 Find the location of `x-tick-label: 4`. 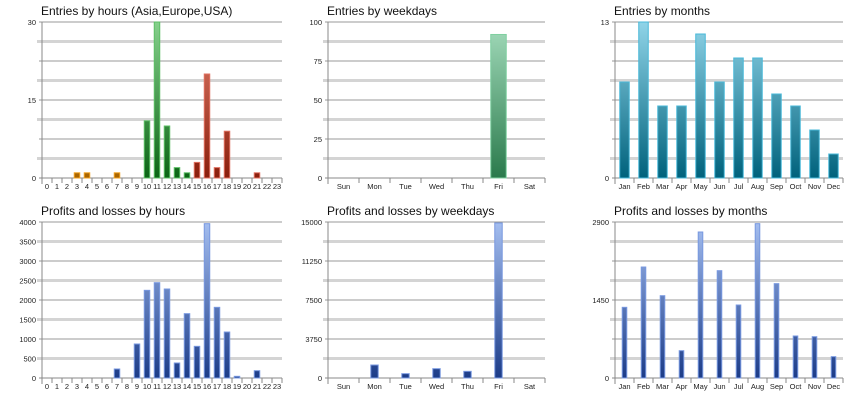

x-tick-label: 4 is located at coordinates (87, 386).